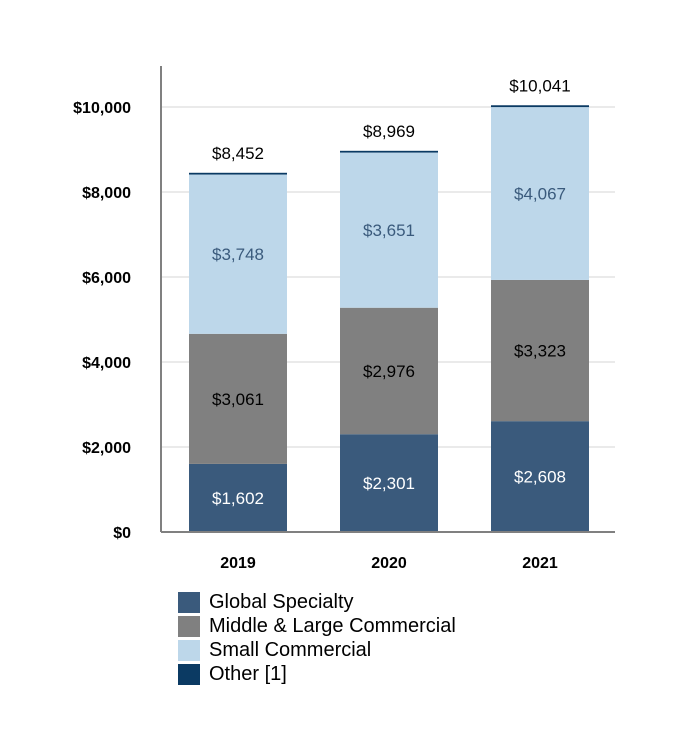  What do you see at coordinates (102, 321) in the screenshot?
I see `y-tick-labels: $0 $2,000 $4,000 $6,000 $8,000 $10,000` at bounding box center [102, 321].